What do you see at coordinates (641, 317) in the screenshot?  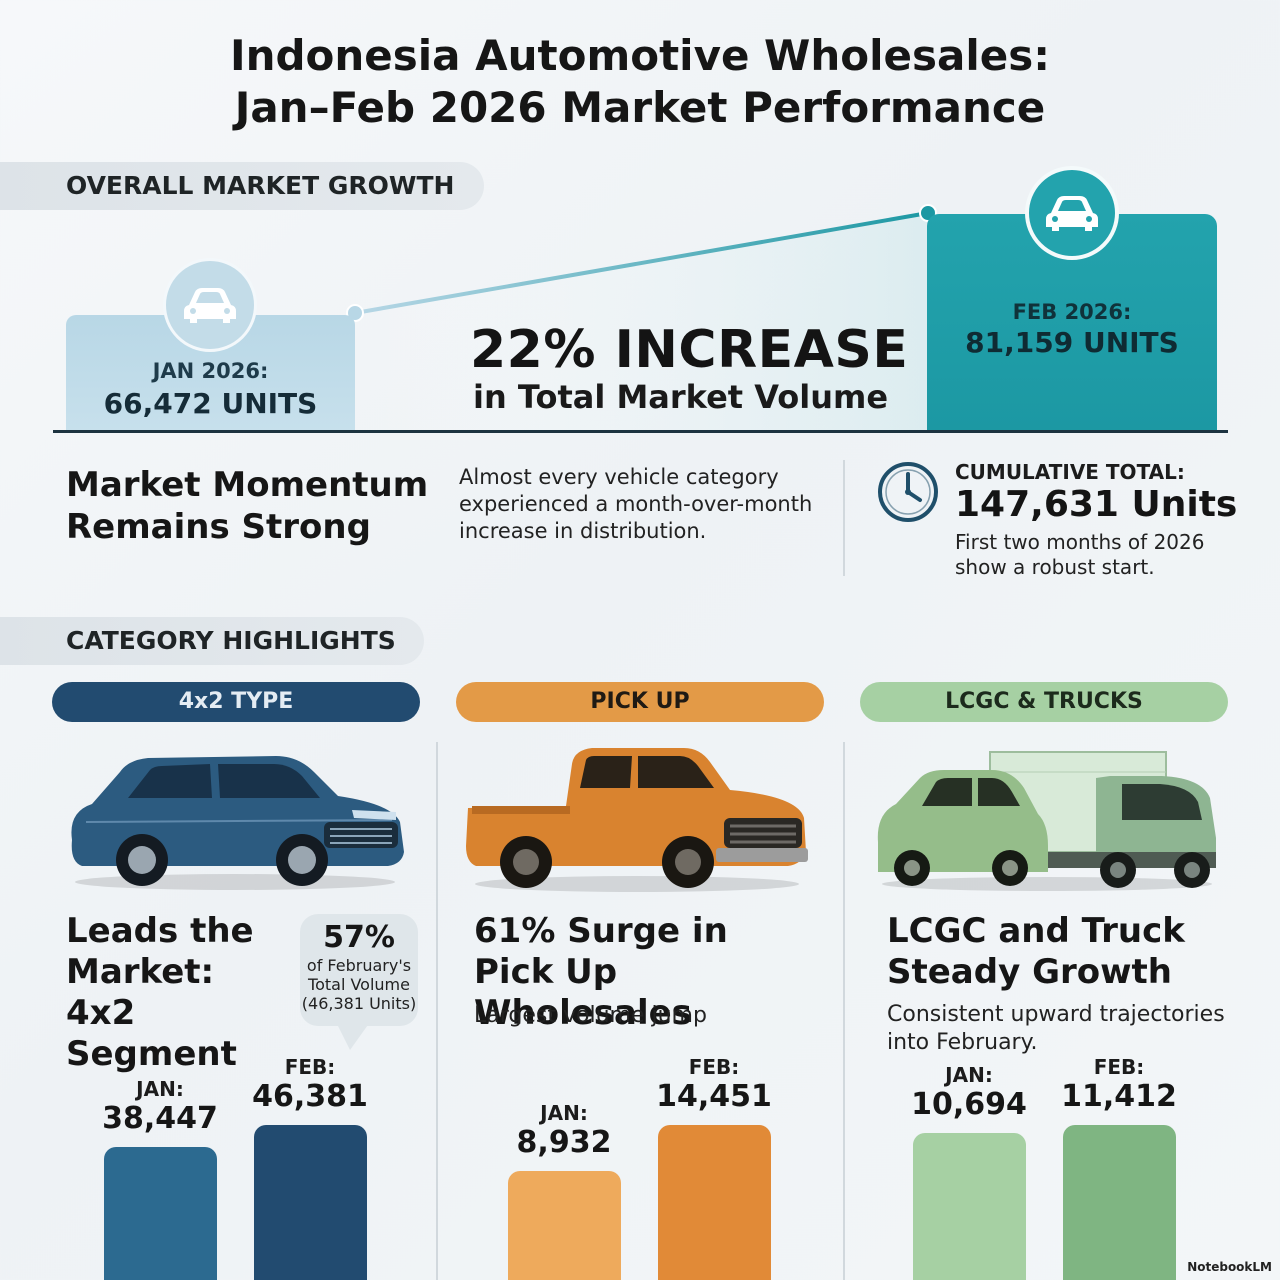 I see `growth-trend-line` at bounding box center [641, 317].